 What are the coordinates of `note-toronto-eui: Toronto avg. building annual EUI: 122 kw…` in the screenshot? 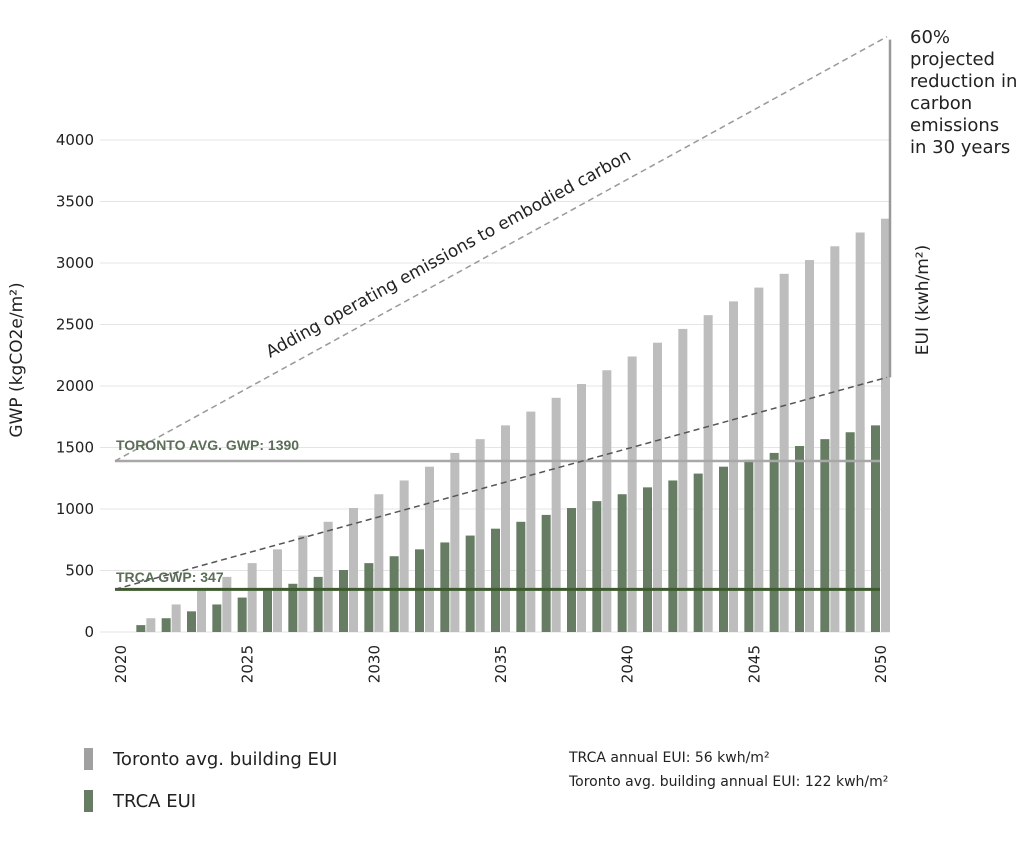 It's located at (729, 782).